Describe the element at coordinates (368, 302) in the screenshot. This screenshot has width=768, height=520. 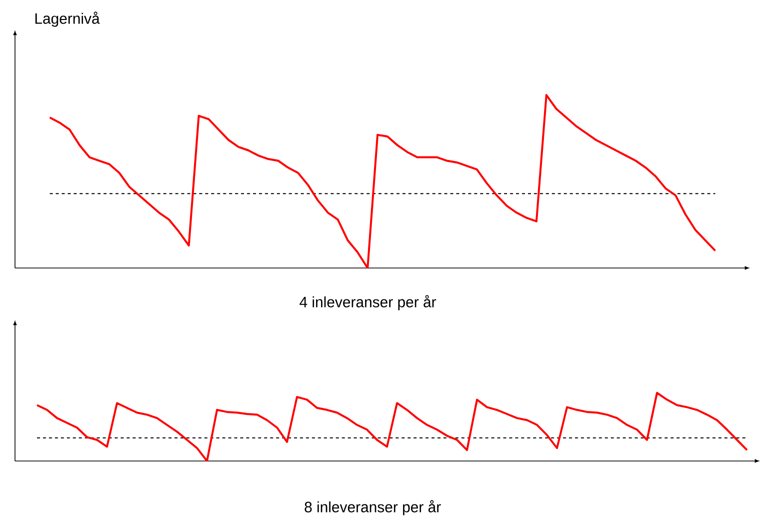
I see `x-axis-title: 4 inleveranser per år` at that location.